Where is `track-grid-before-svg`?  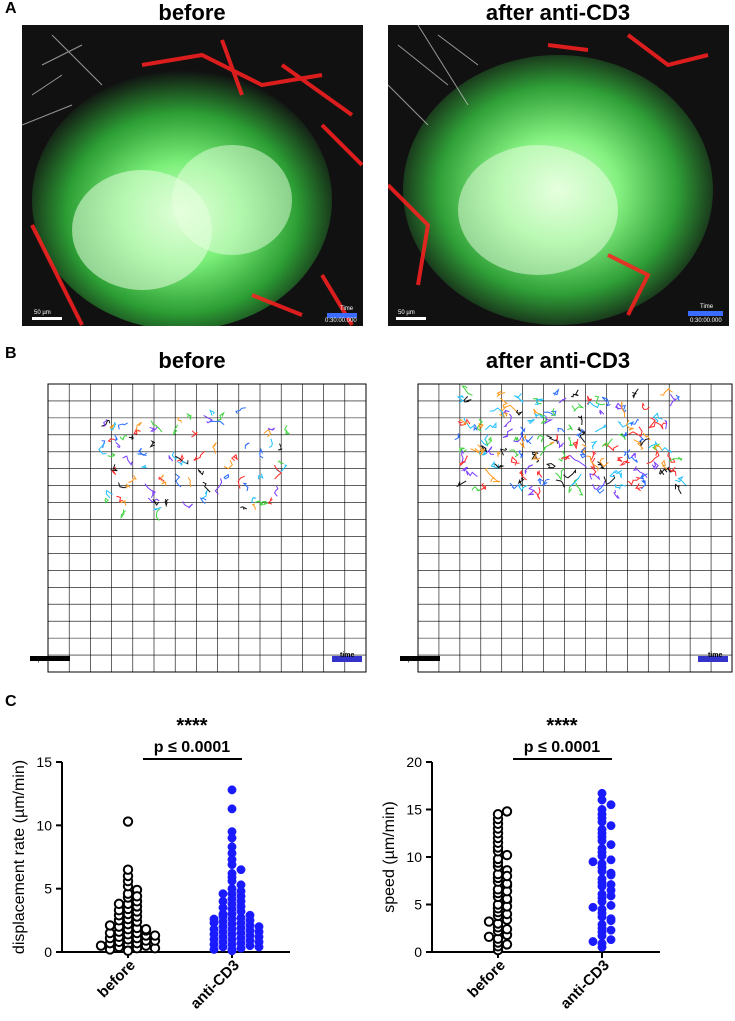 track-grid-before-svg is located at coordinates (198, 528).